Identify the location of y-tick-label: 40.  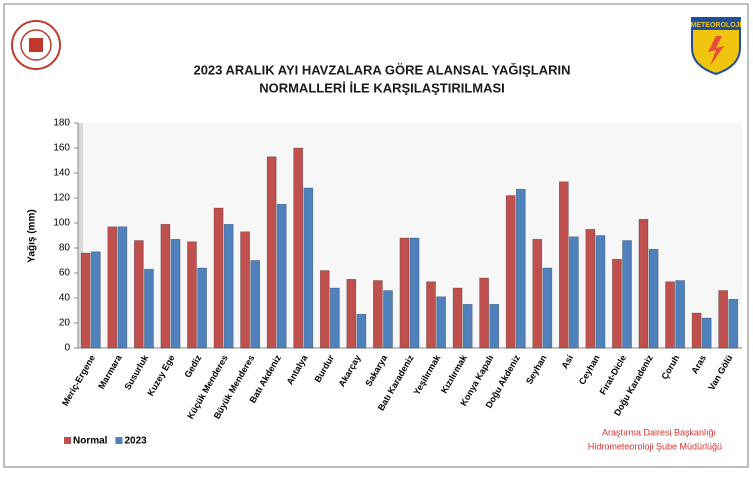
(65, 298).